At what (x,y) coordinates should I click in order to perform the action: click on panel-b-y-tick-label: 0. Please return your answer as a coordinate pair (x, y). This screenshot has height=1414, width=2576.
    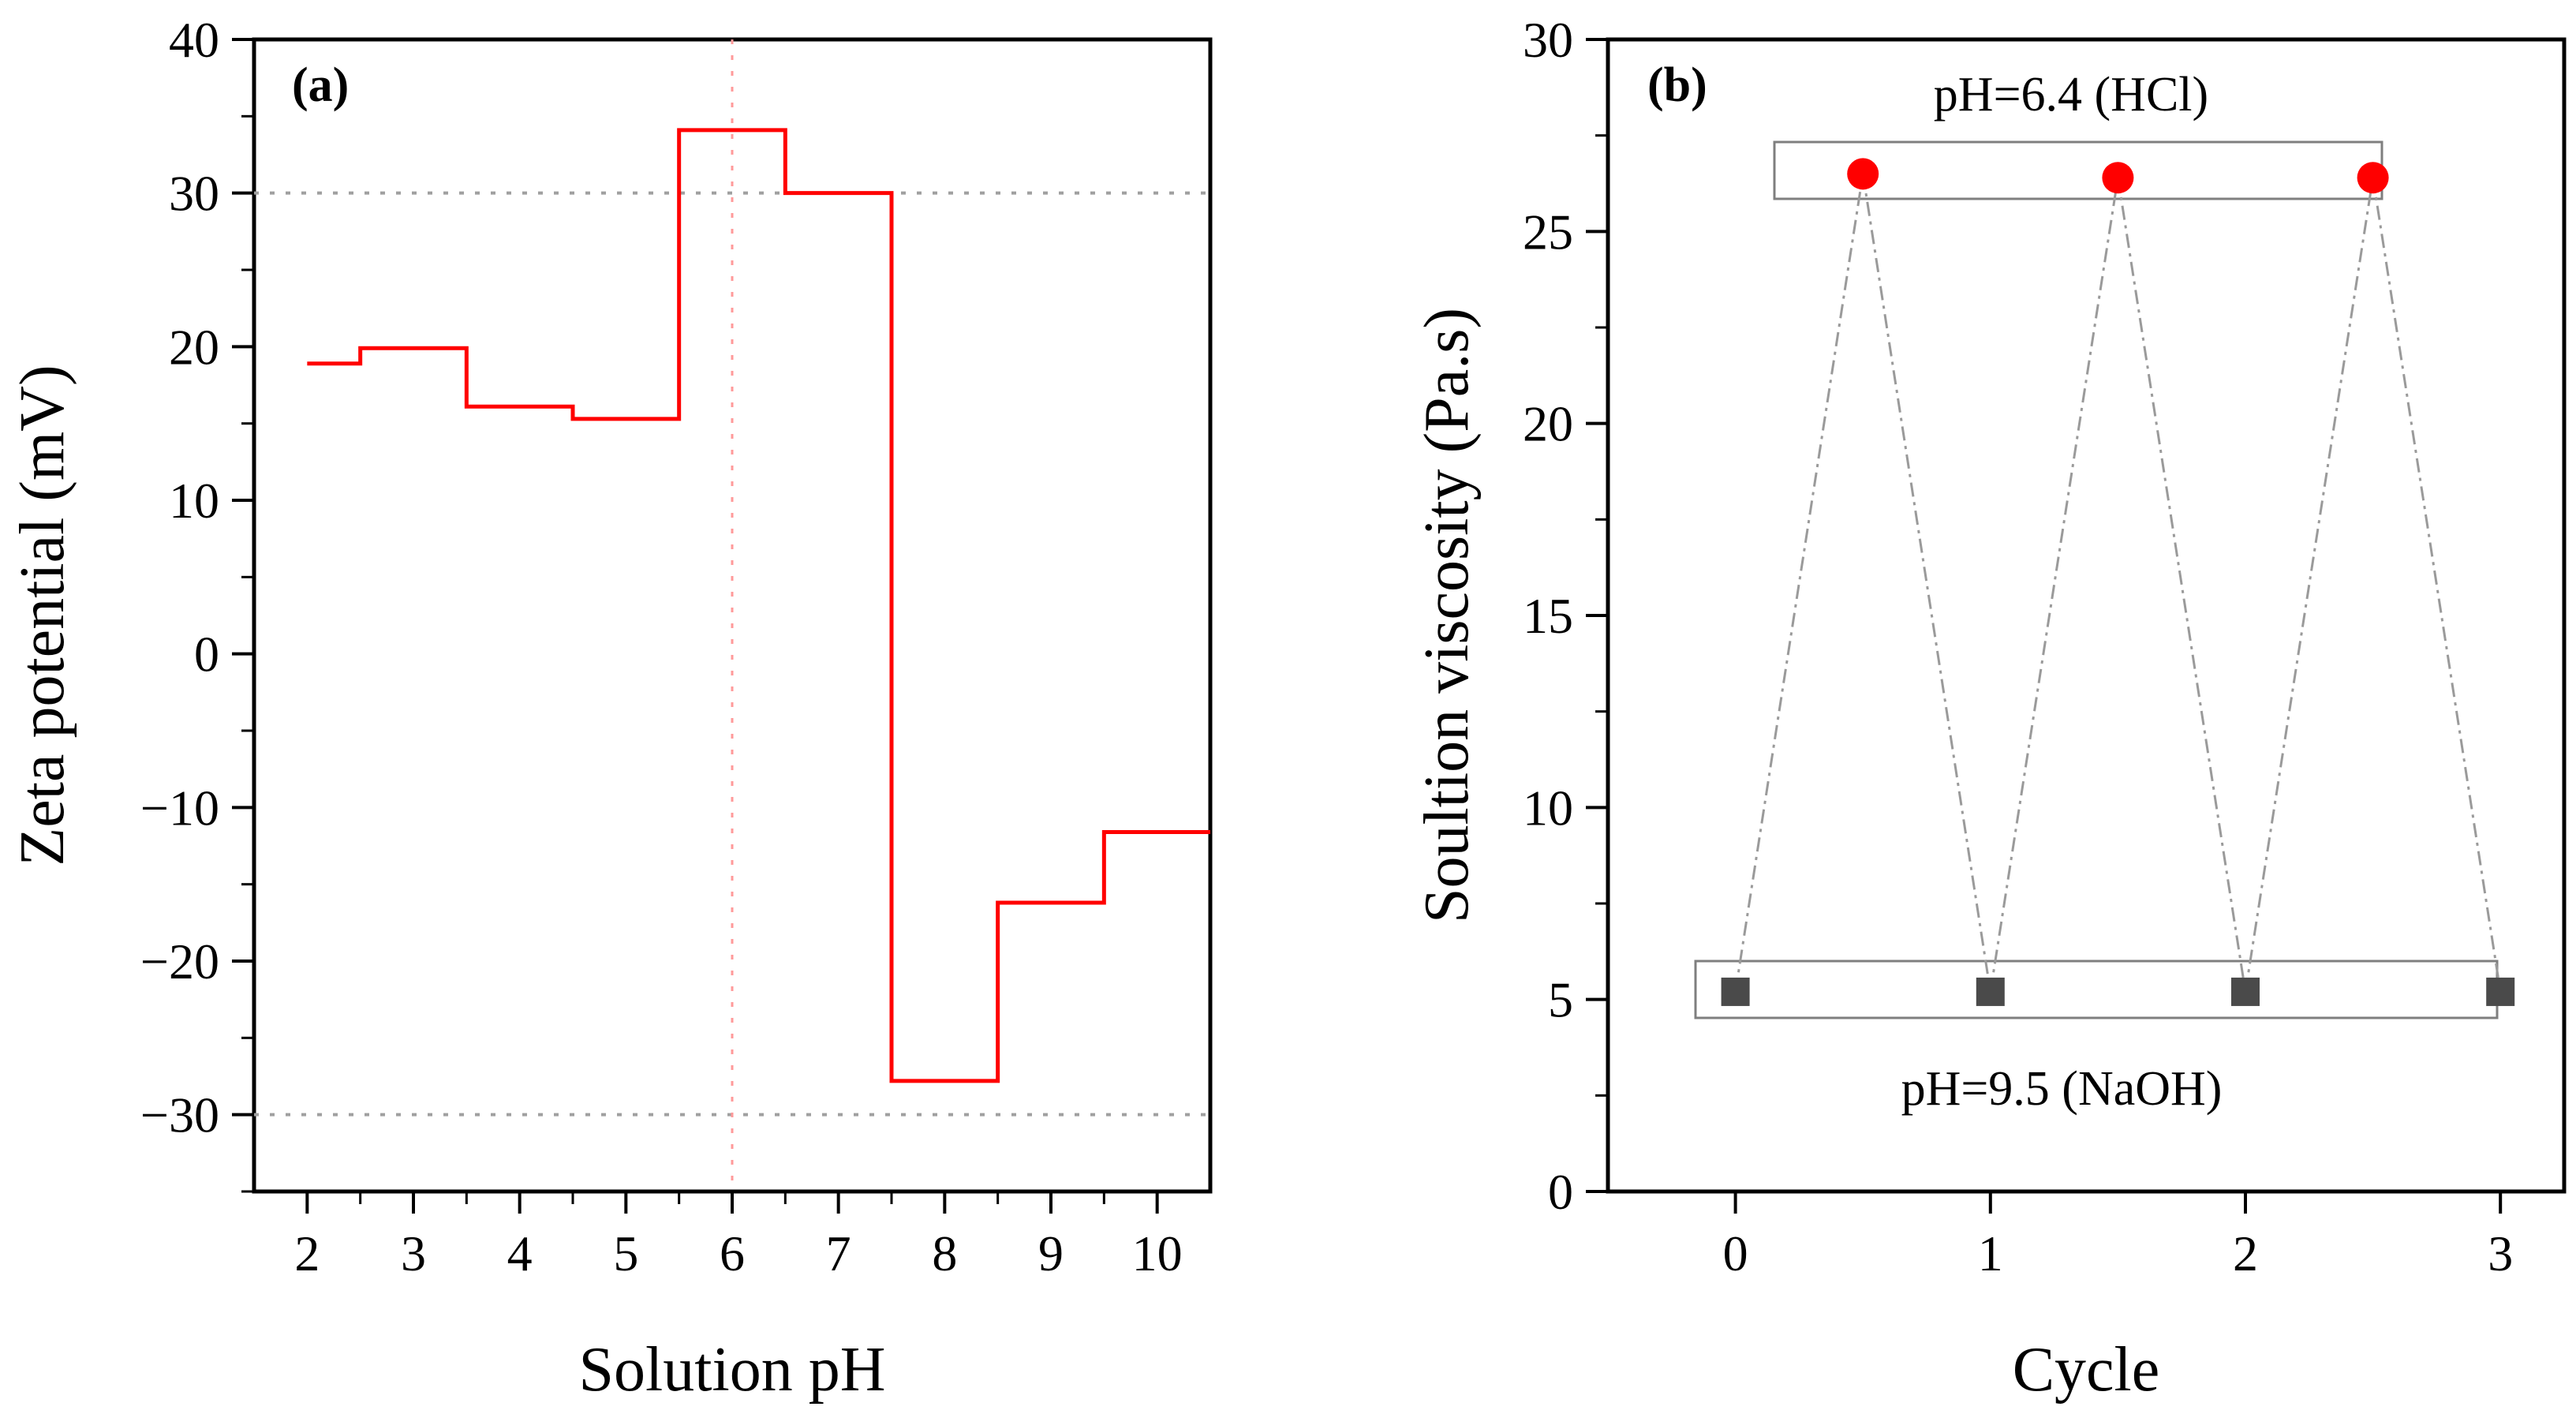
    Looking at the image, I should click on (1560, 1192).